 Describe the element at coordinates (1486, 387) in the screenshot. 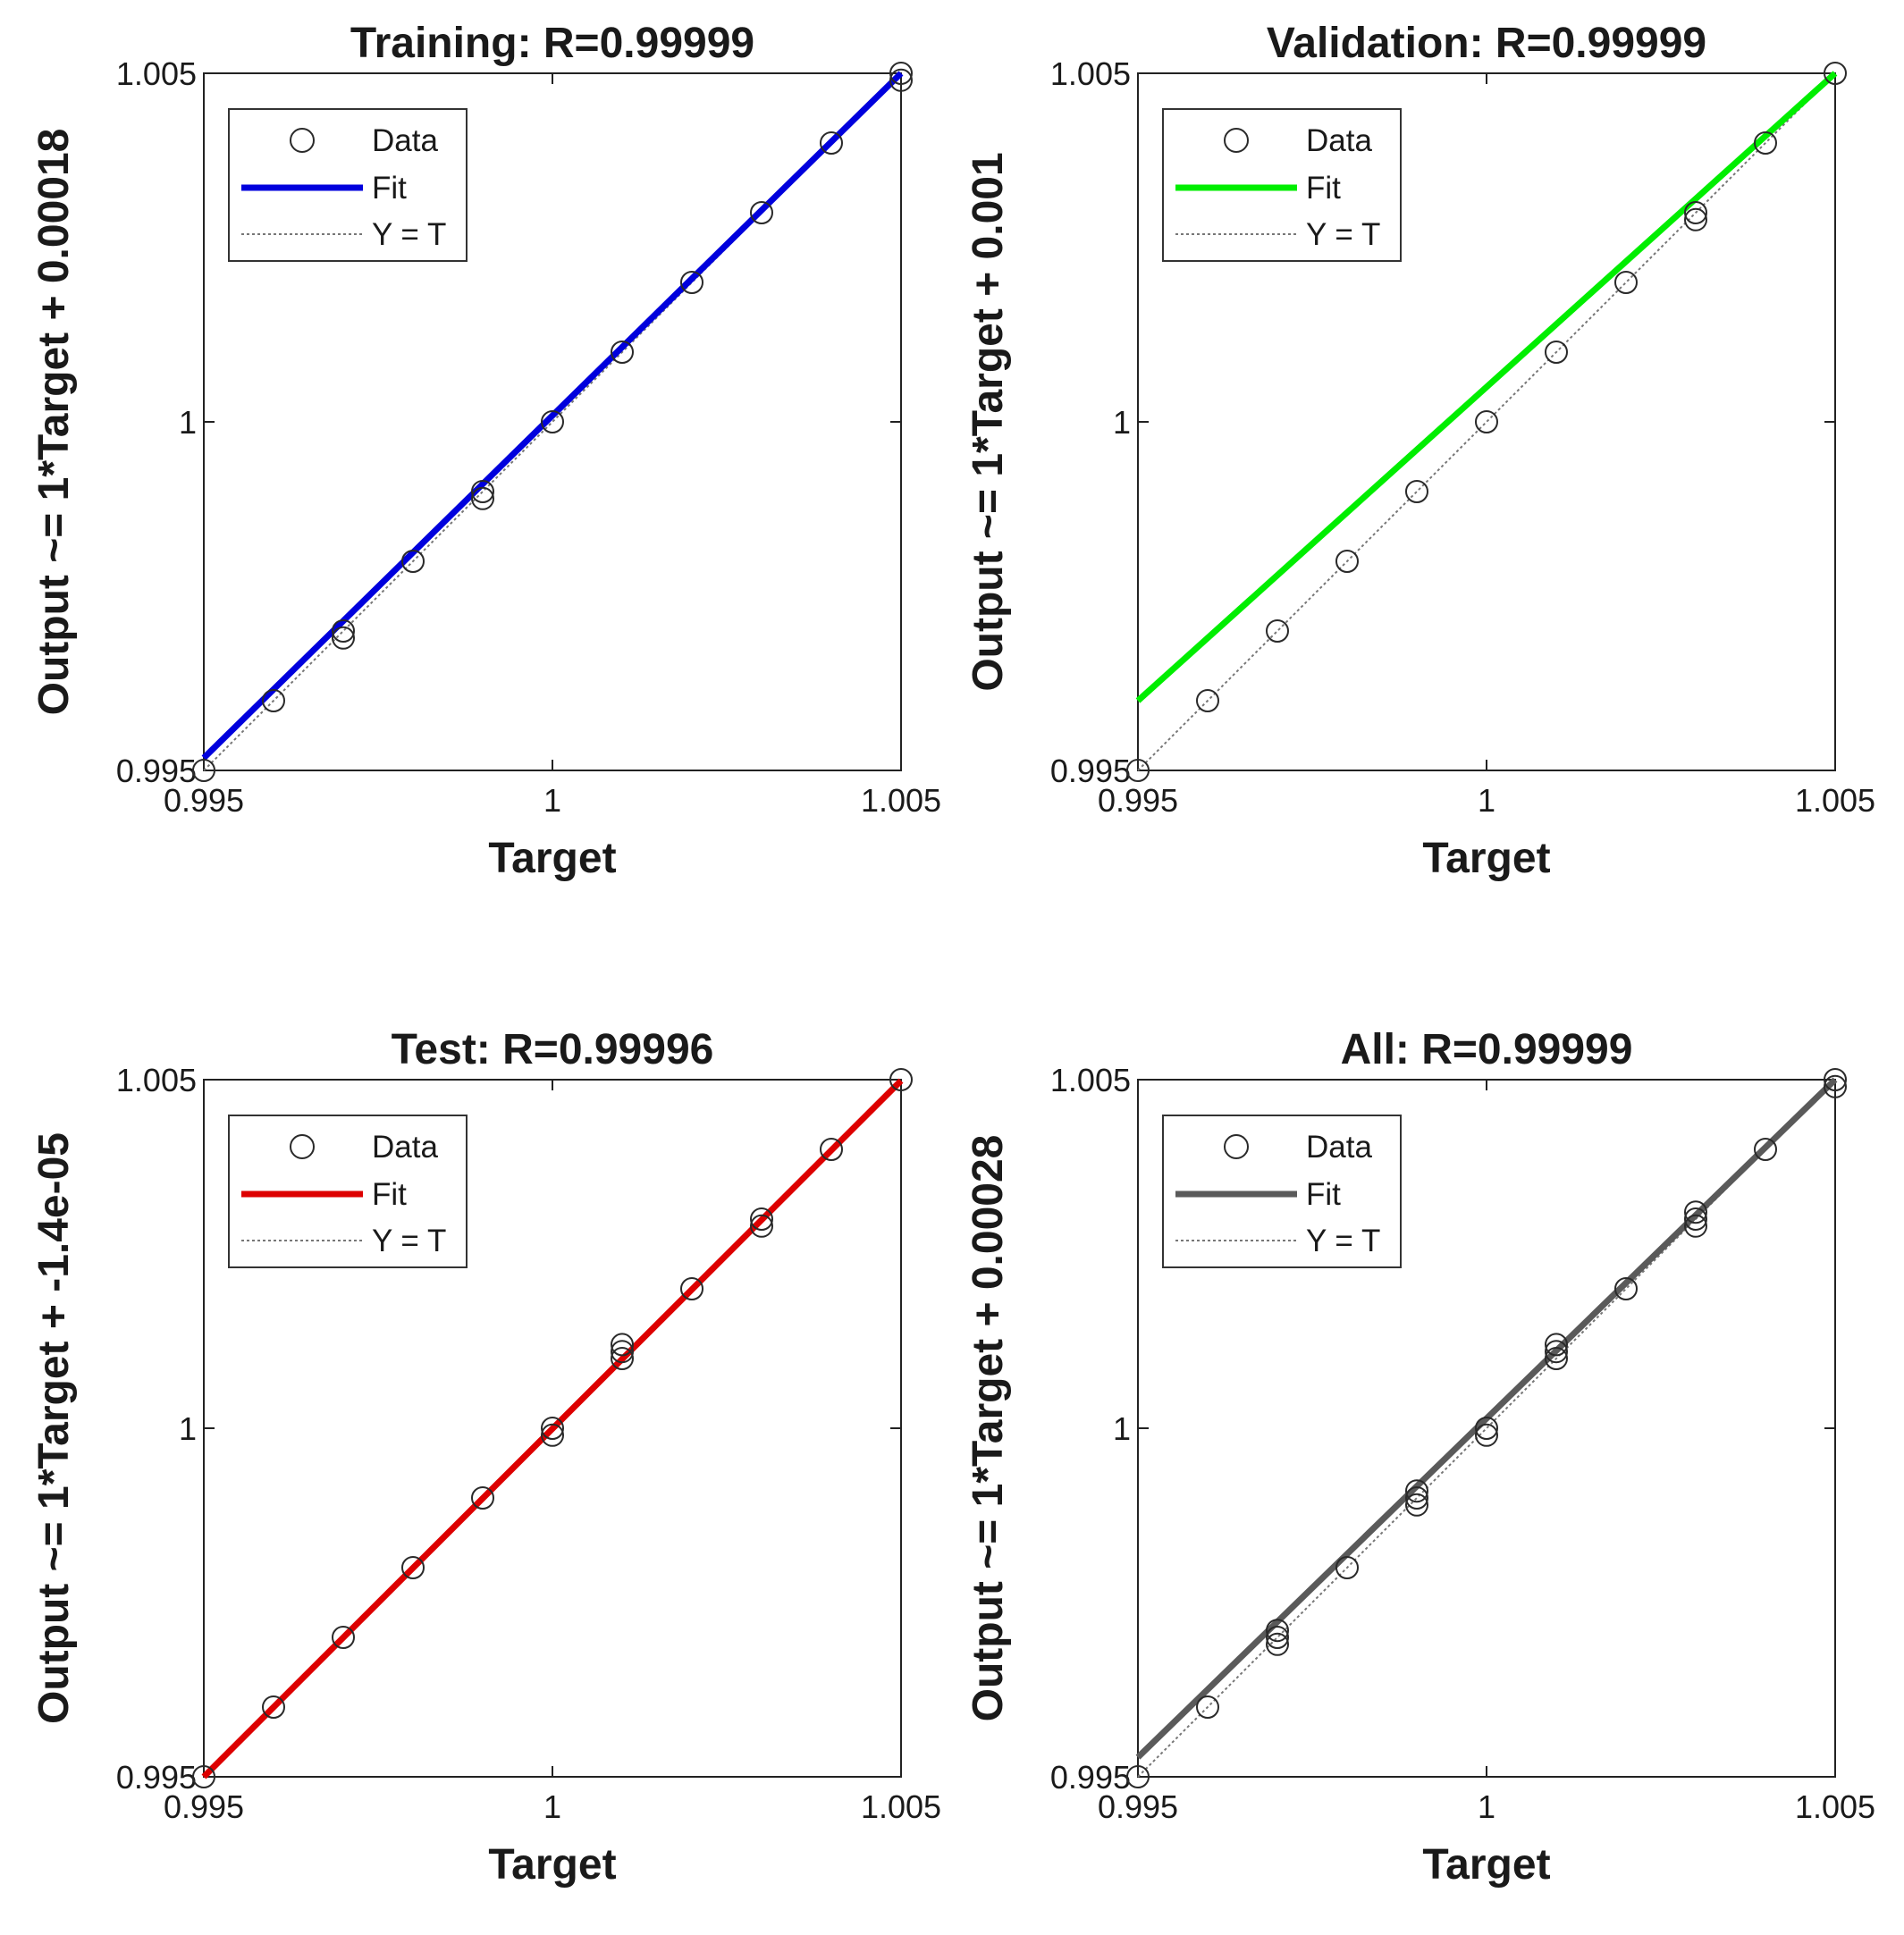

I see `fit-line` at that location.